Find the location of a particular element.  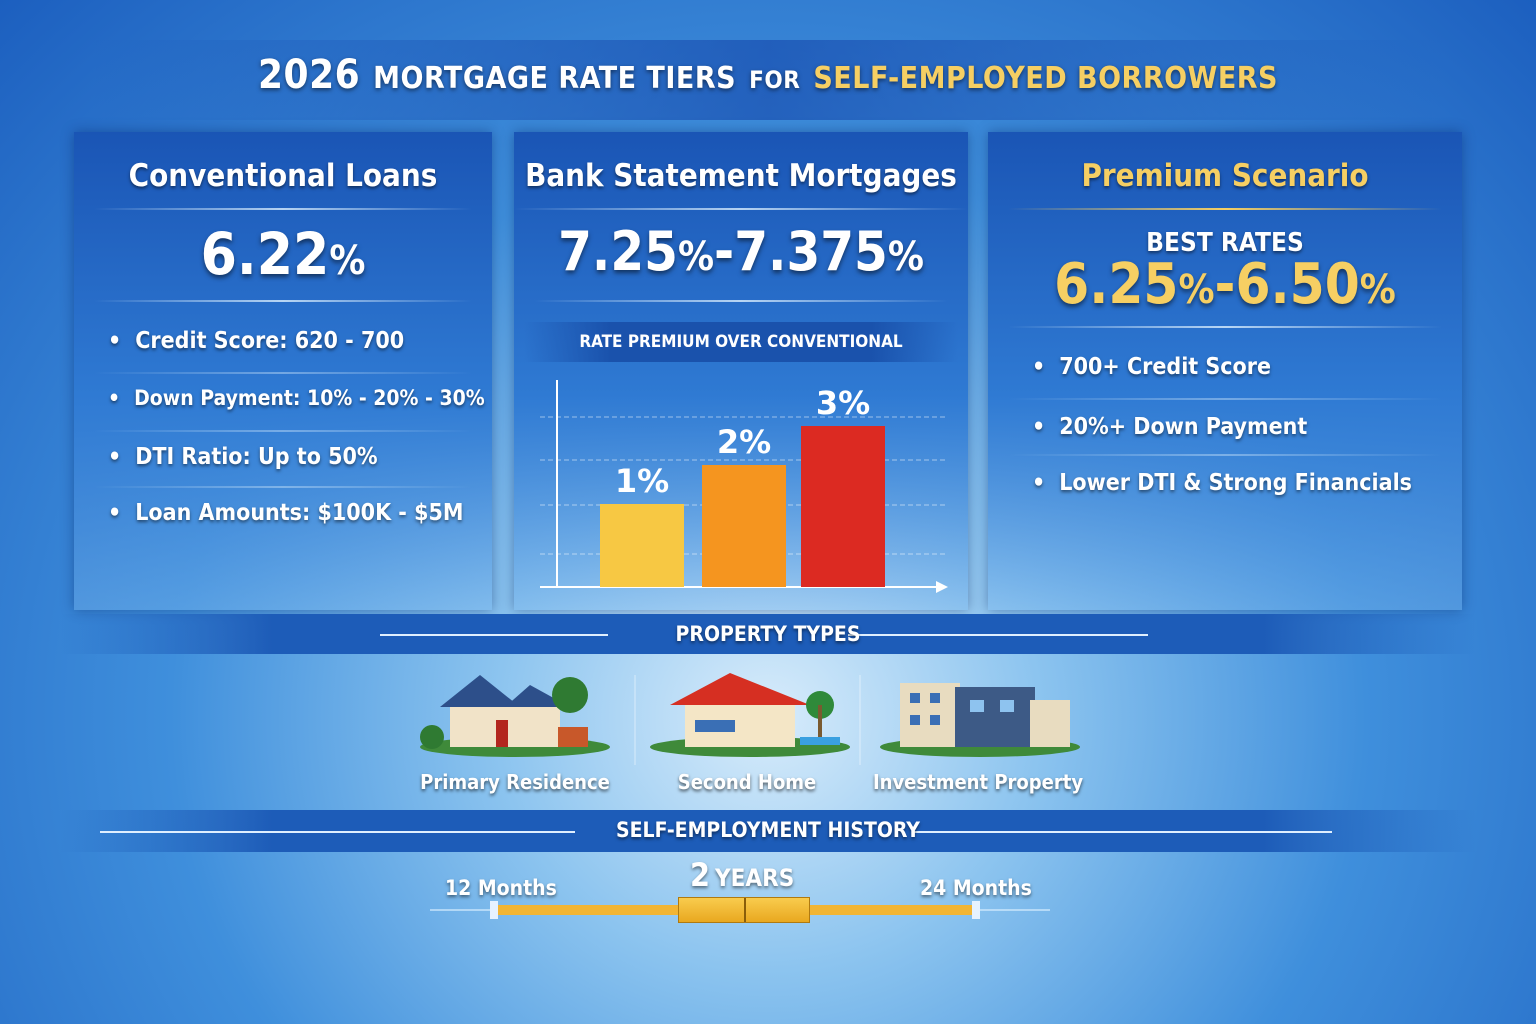

property-band is located at coordinates (768, 634).